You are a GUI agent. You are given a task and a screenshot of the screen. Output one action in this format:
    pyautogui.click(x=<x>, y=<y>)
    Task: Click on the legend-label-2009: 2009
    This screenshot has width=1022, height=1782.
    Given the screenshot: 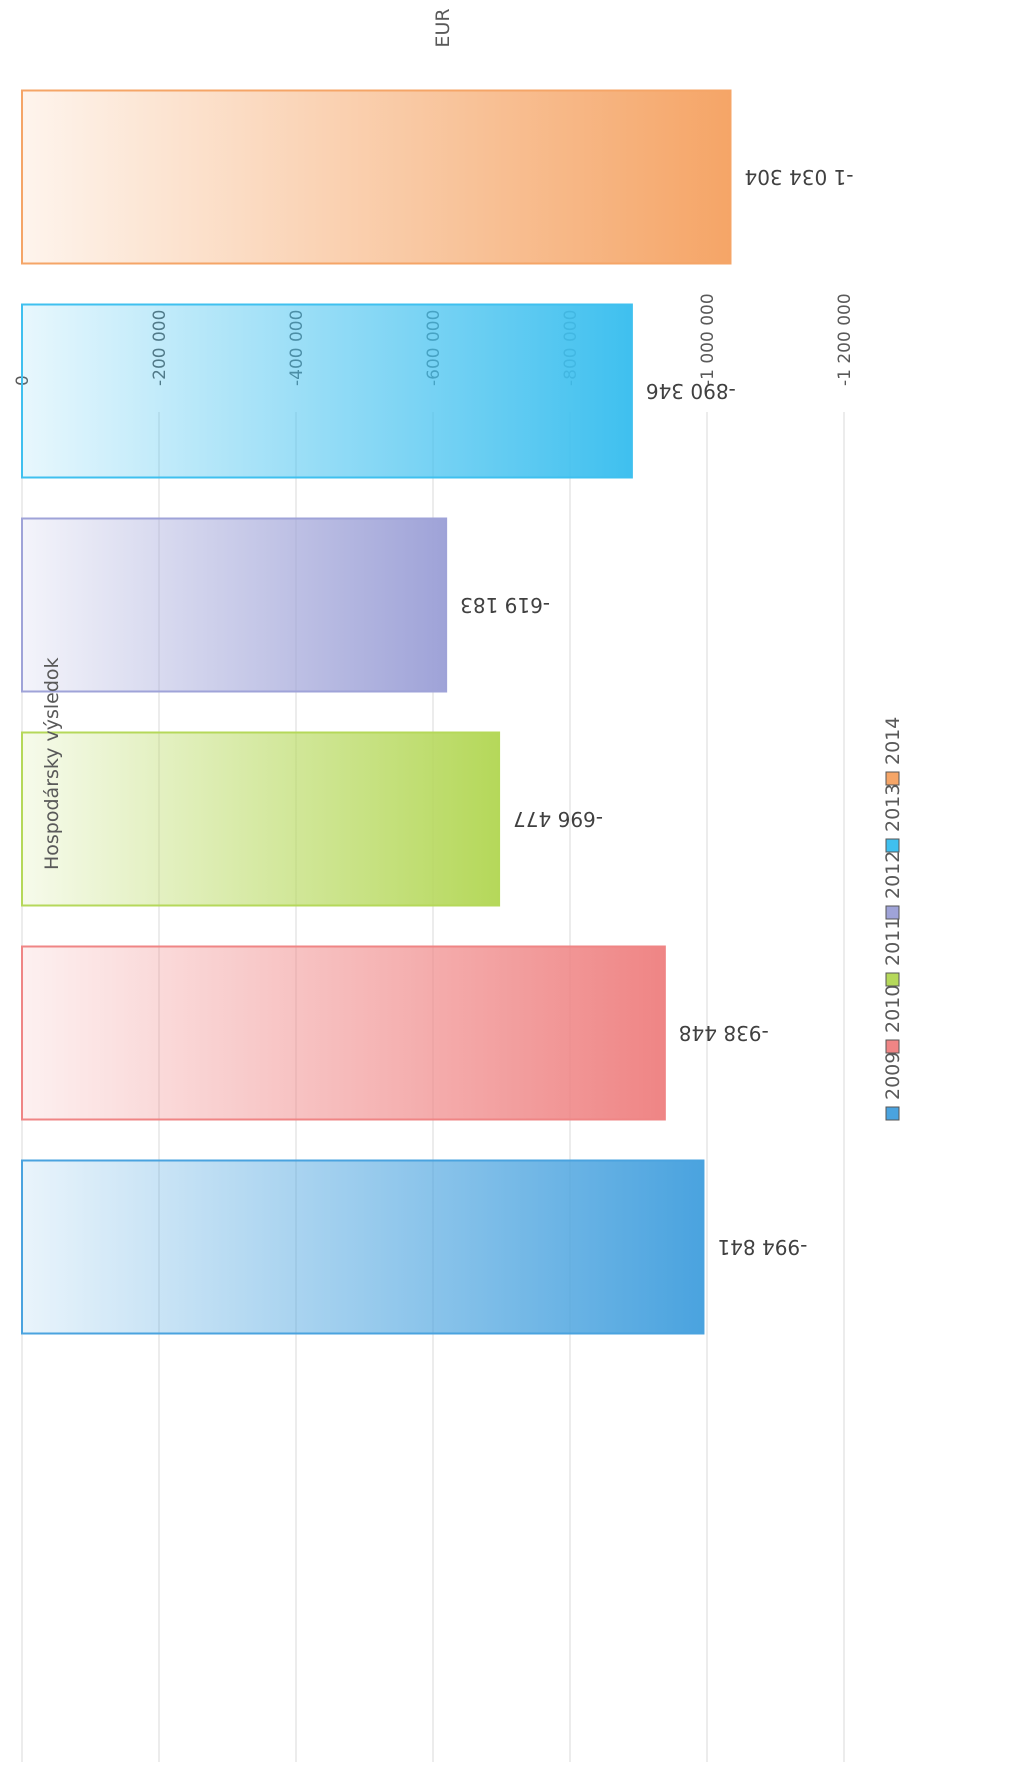 What is the action you would take?
    pyautogui.click(x=893, y=1076)
    